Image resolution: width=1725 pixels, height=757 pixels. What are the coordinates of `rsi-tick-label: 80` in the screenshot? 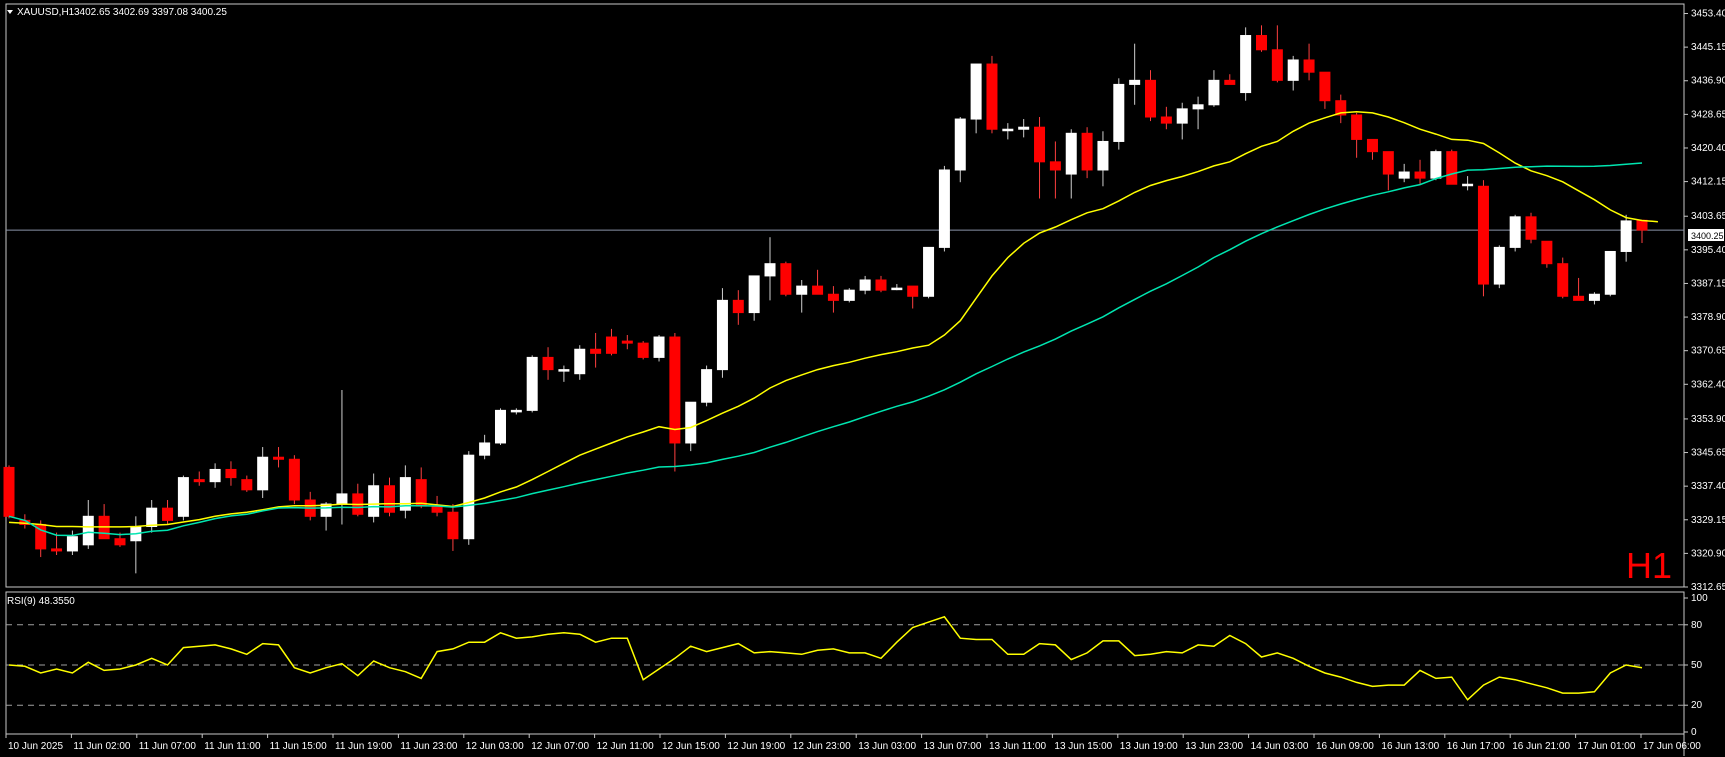 It's located at (1697, 625).